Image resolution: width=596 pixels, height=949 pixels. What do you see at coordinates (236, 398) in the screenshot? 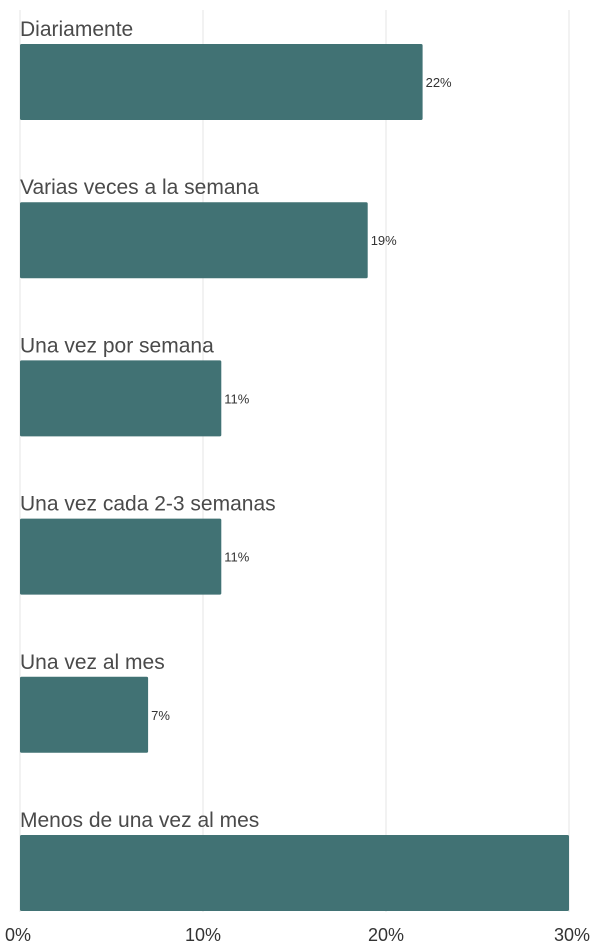
I see `value-label-2: 11%` at bounding box center [236, 398].